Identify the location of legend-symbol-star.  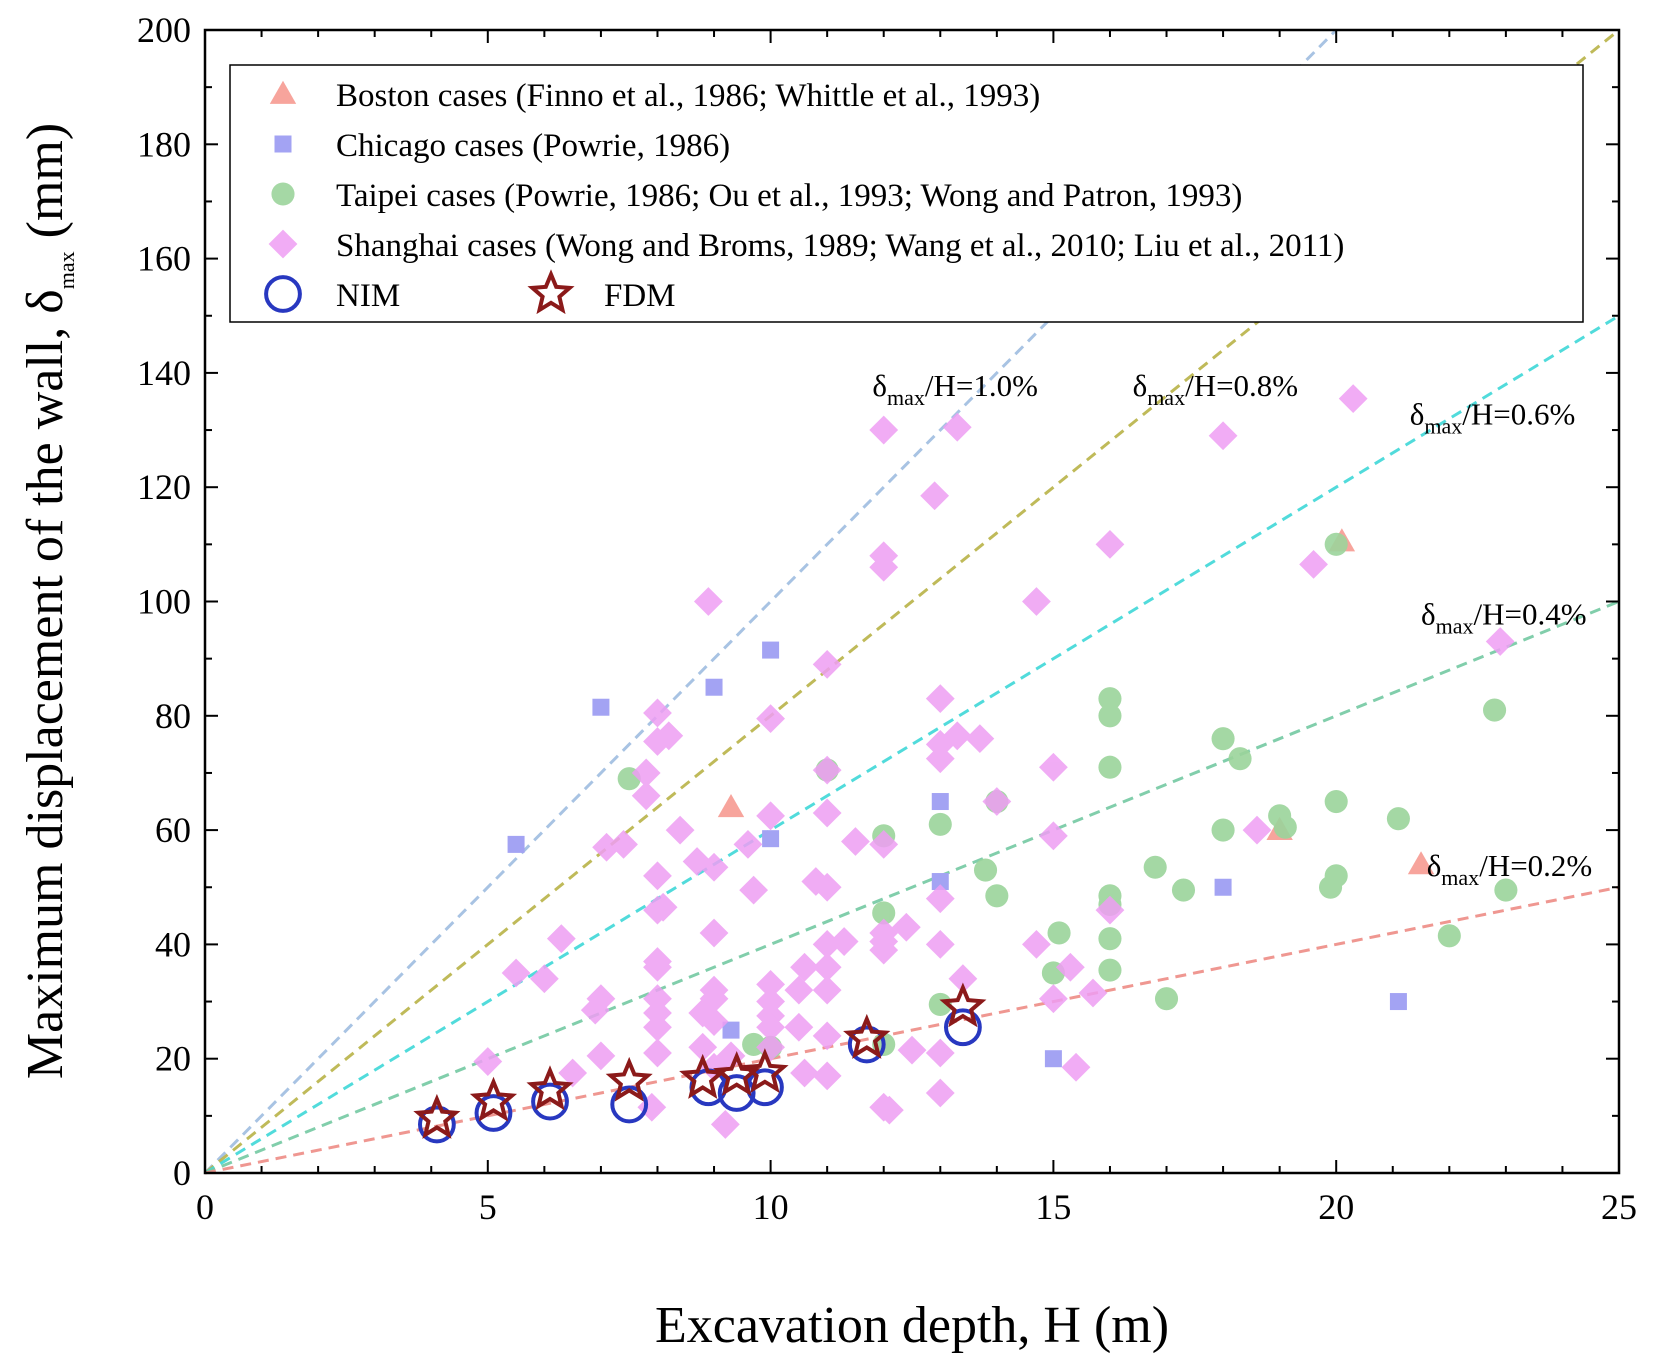
(551, 292).